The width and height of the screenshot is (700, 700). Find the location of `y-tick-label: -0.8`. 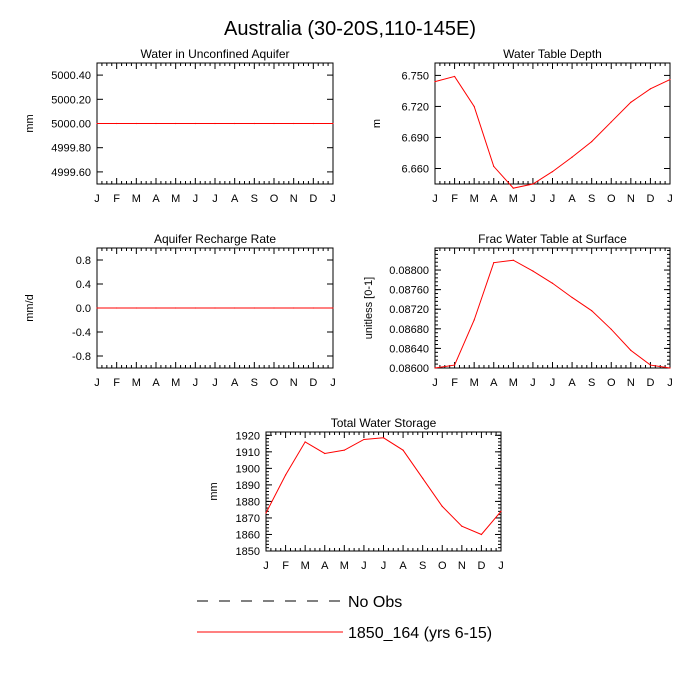

y-tick-label: -0.8 is located at coordinates (81, 357).